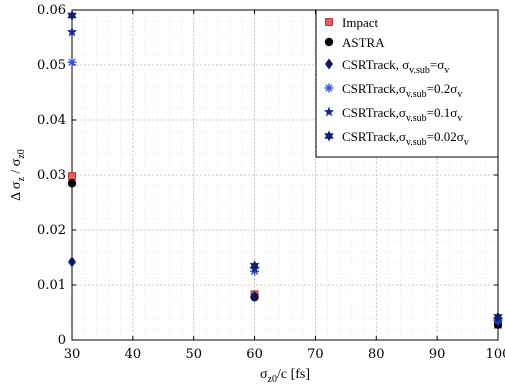 The image size is (505, 388). Describe the element at coordinates (376, 354) in the screenshot. I see `x-tick-label: 80` at that location.